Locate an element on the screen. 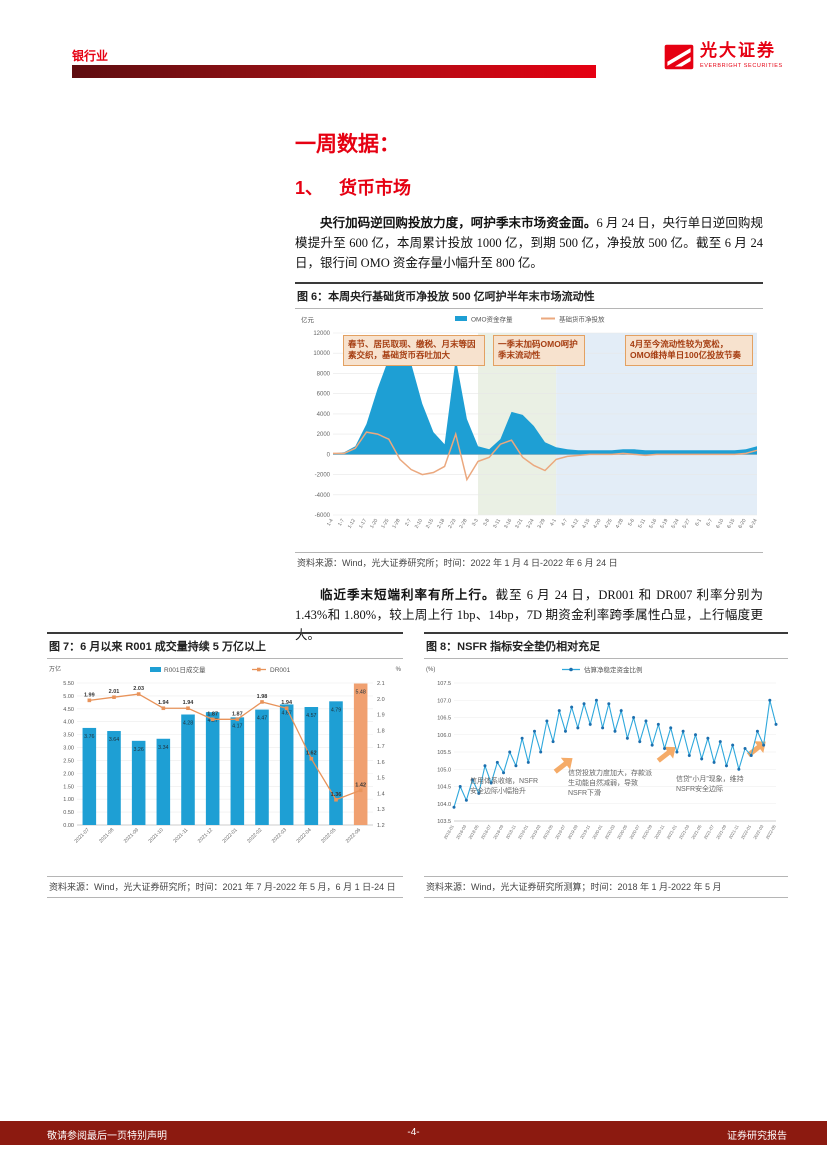 This screenshot has width=827, height=1169. svg-text: OMO资金存量 is located at coordinates (492, 319).